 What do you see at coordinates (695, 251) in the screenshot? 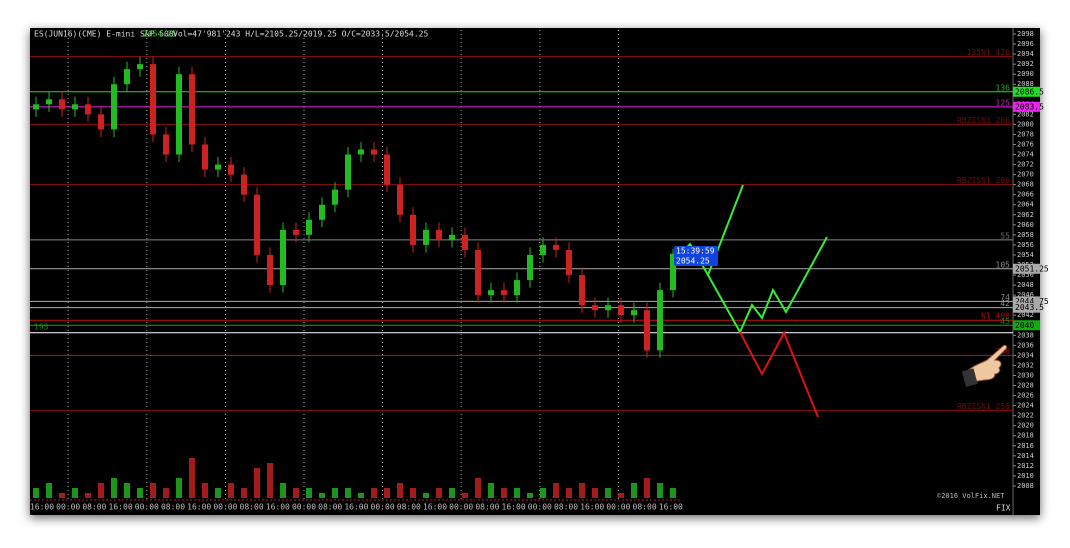
I see `cursor-time: 15:39:59` at bounding box center [695, 251].